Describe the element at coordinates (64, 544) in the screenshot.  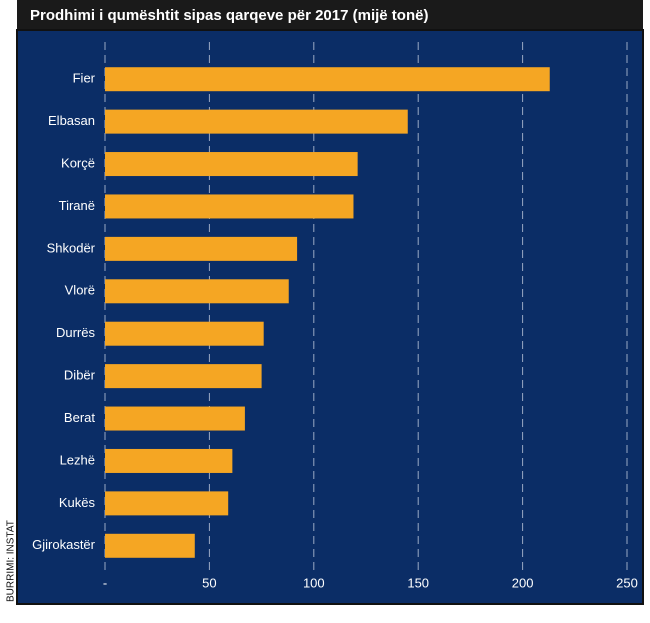
I see `y-tick-label: Gjirokastër` at that location.